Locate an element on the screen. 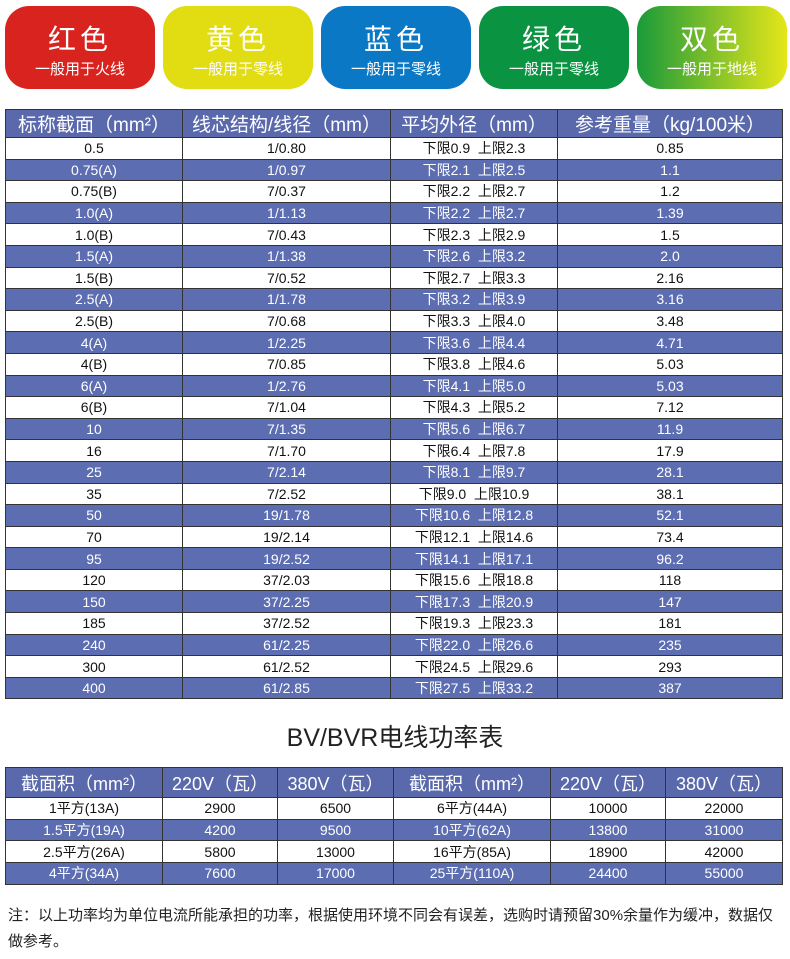  table-cell: 6500 is located at coordinates (335, 808).